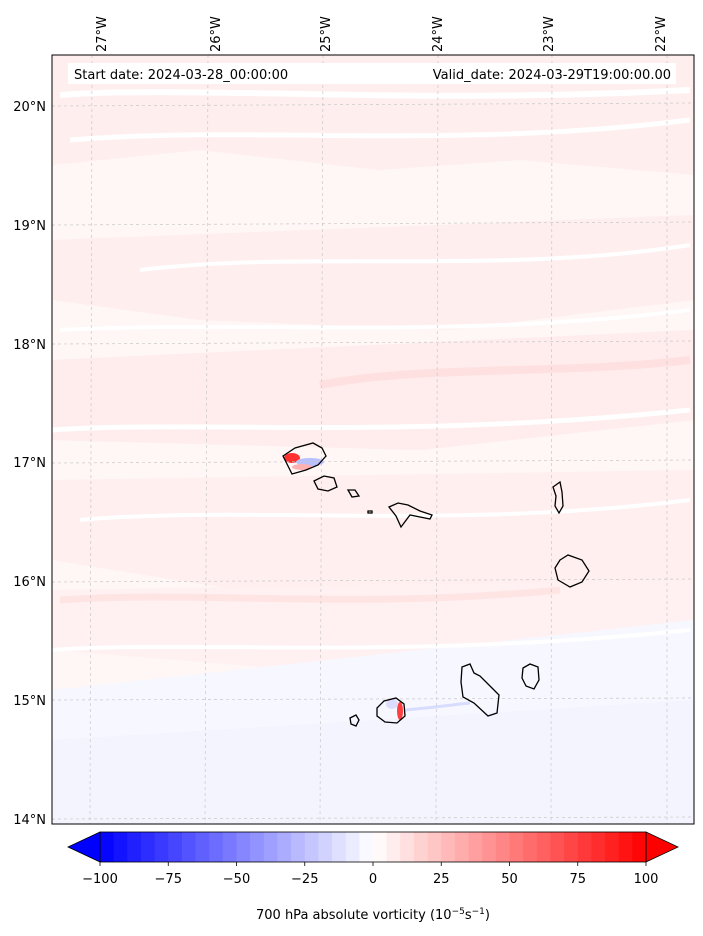 The width and height of the screenshot is (703, 936). I want to click on colorbar-ticks: −100 −75 −50 −25 0 25 50 75 100, so click(370, 874).